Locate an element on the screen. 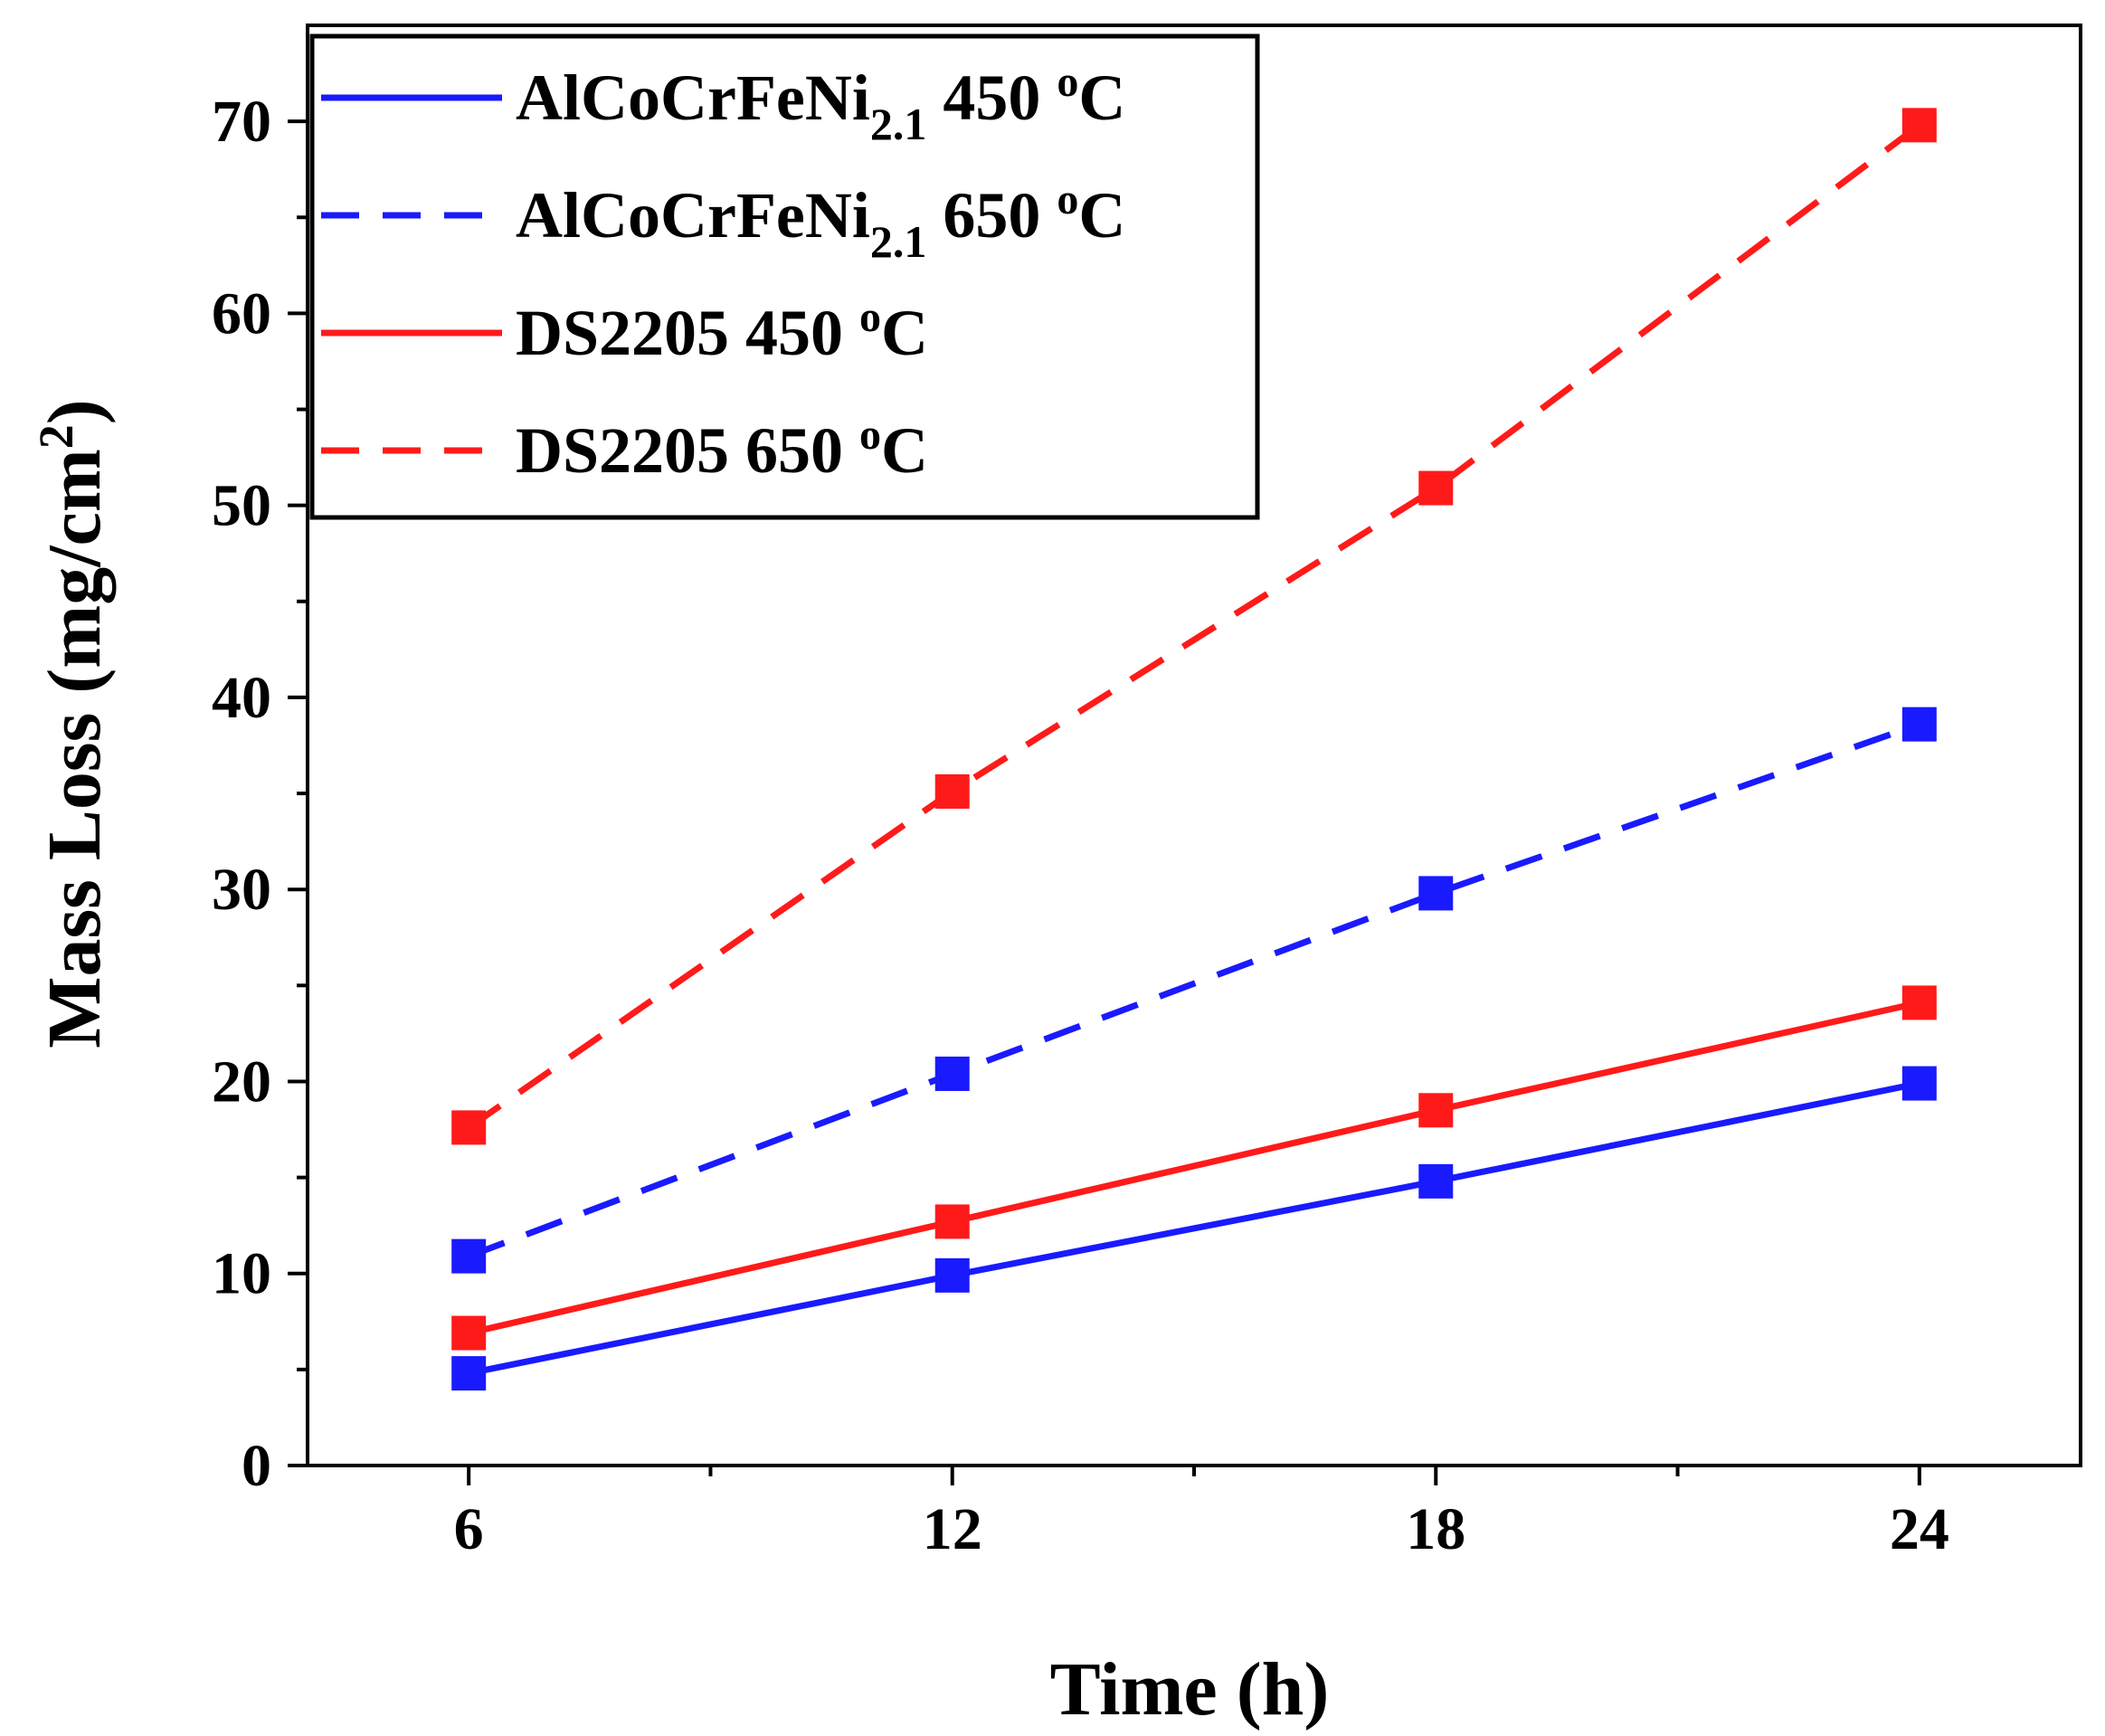 The image size is (2105, 1736). y-tick-label: 30 is located at coordinates (242, 890).